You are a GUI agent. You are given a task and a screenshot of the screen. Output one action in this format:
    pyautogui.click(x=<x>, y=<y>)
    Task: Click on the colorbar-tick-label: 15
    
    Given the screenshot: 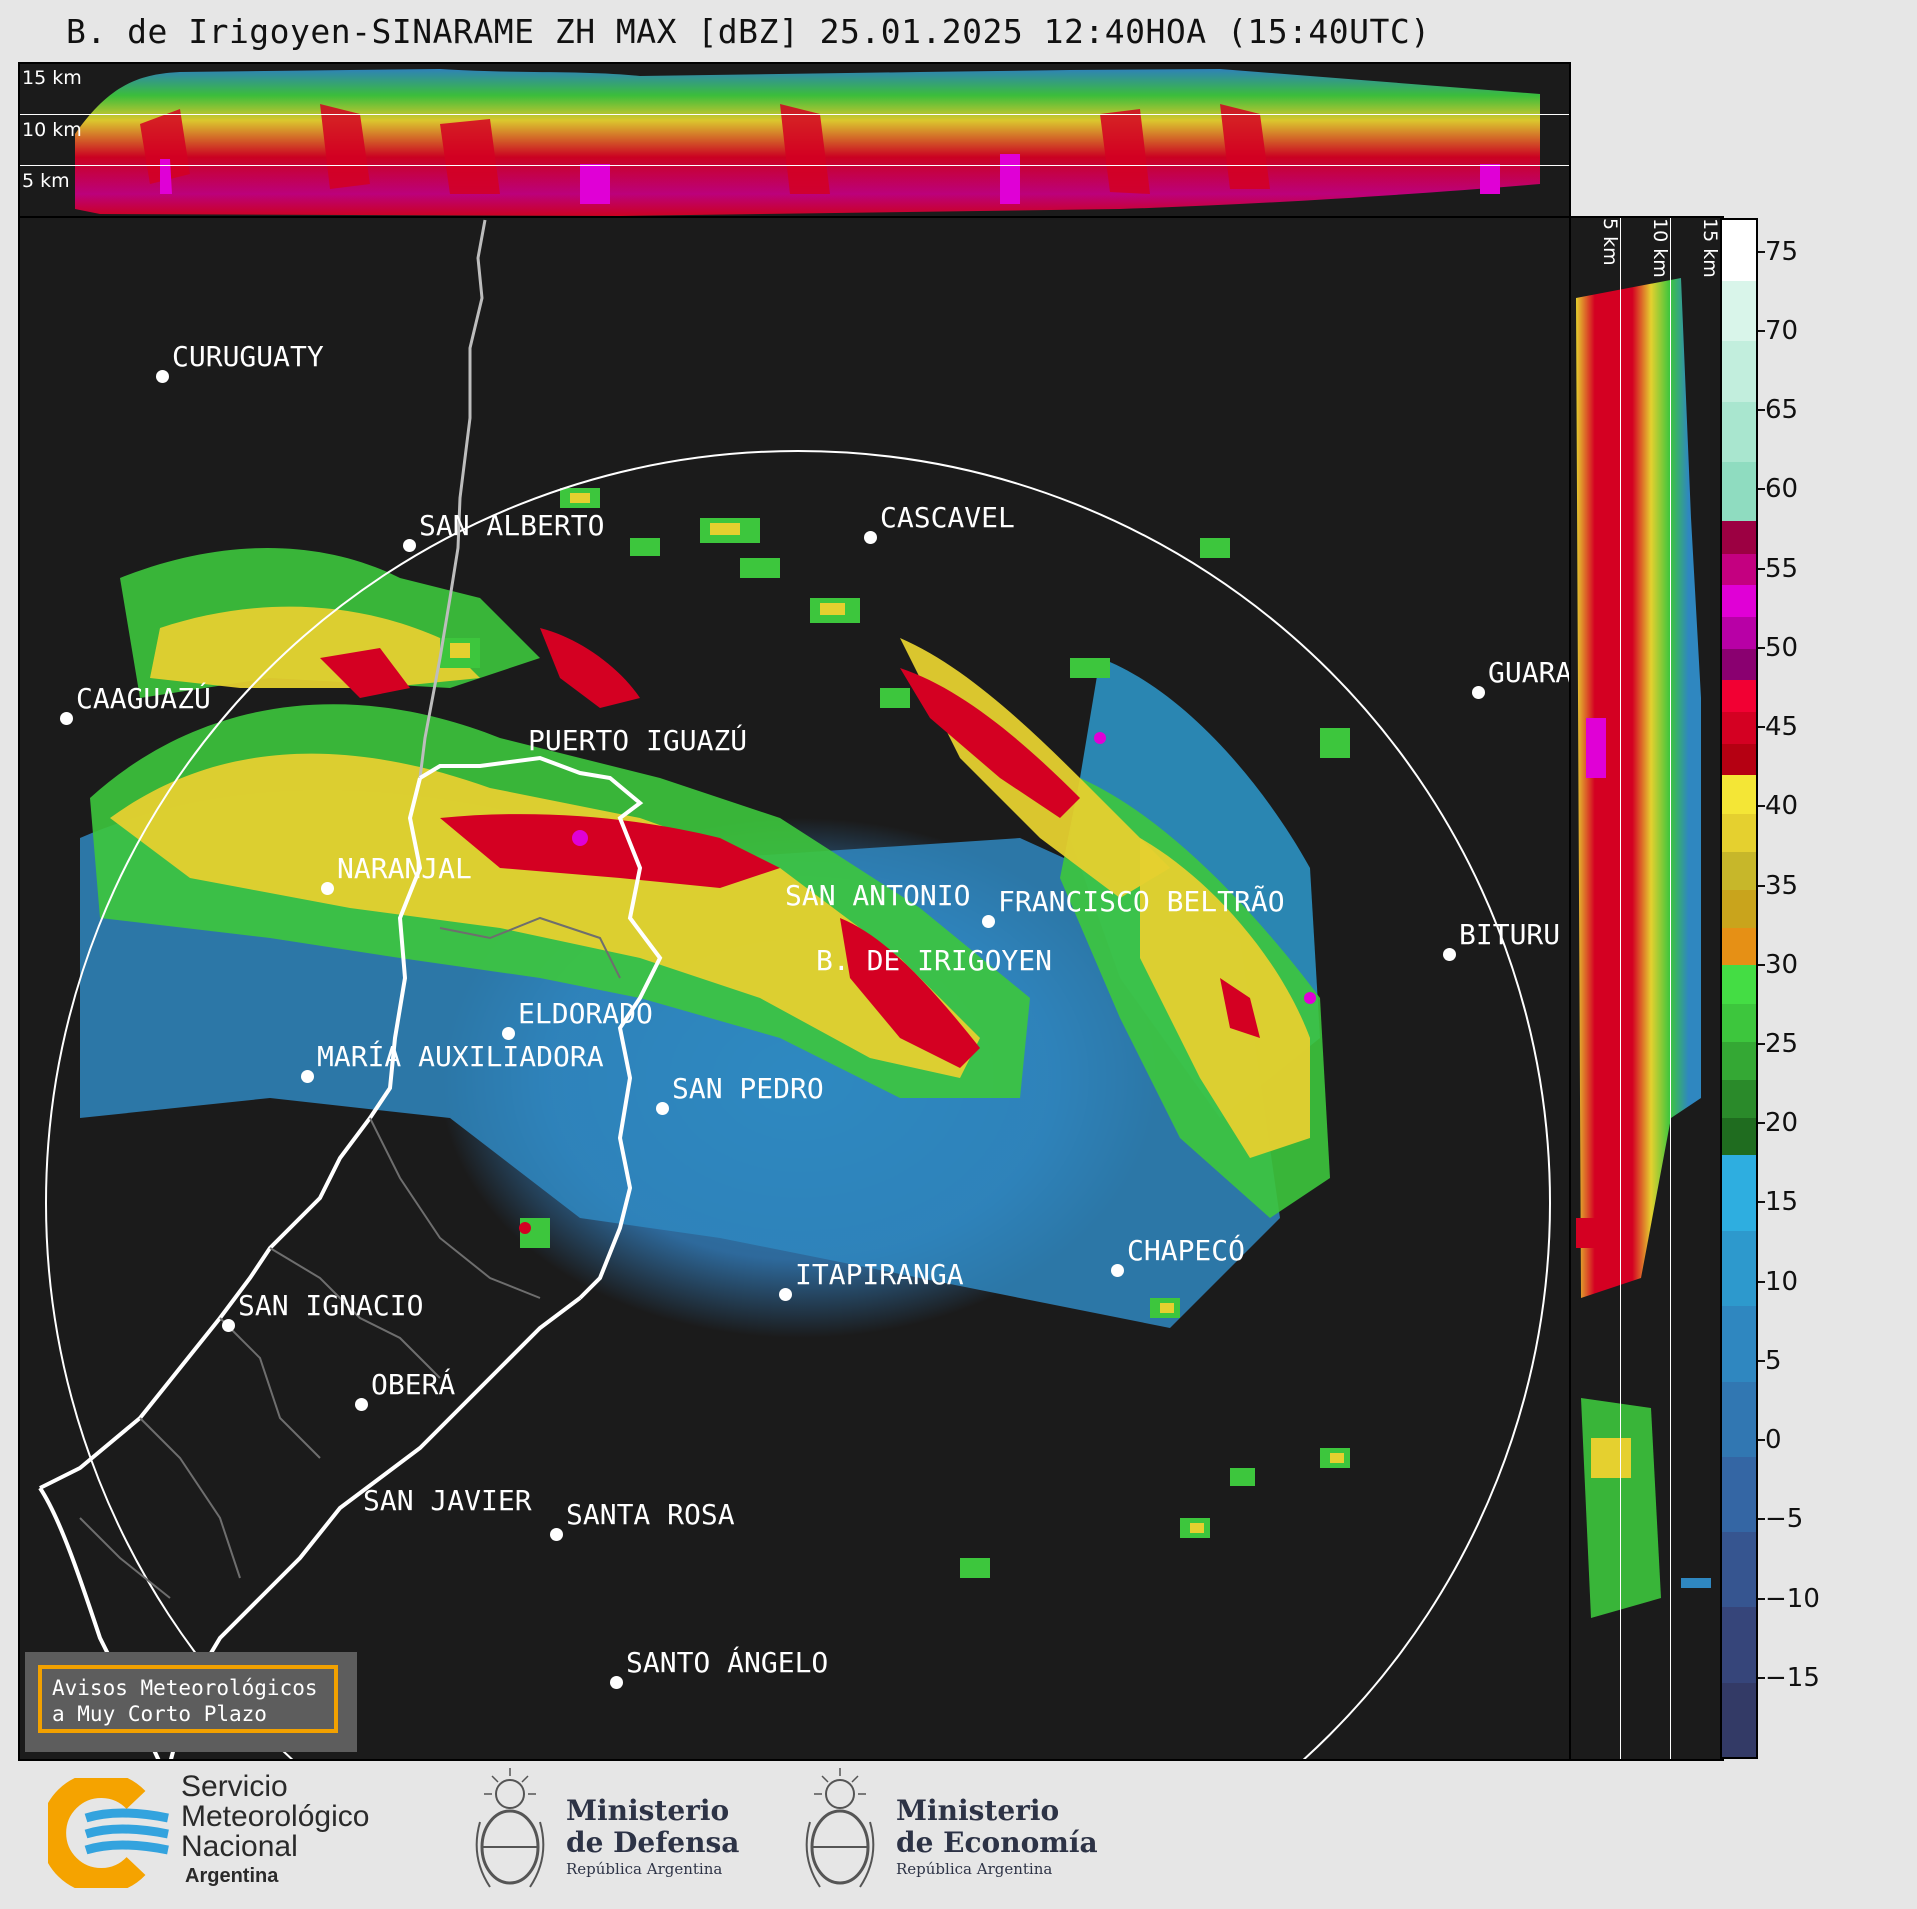 What is the action you would take?
    pyautogui.click(x=1782, y=1202)
    